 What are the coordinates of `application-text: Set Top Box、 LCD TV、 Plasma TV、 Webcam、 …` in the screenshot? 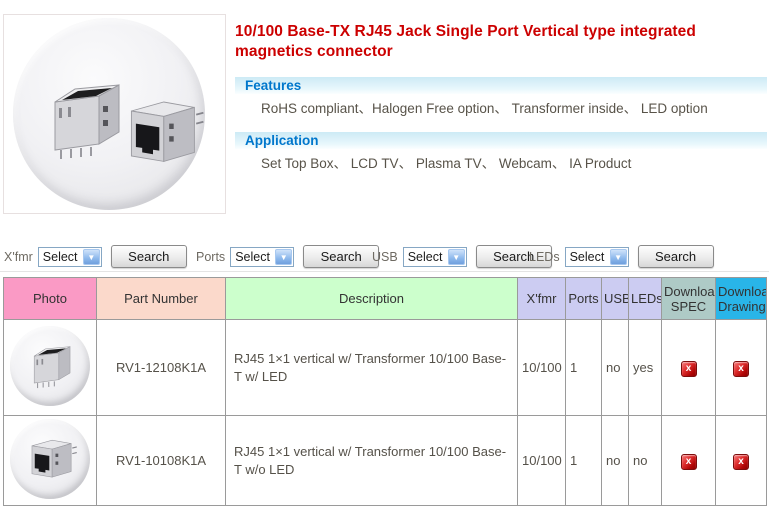 It's located at (446, 163).